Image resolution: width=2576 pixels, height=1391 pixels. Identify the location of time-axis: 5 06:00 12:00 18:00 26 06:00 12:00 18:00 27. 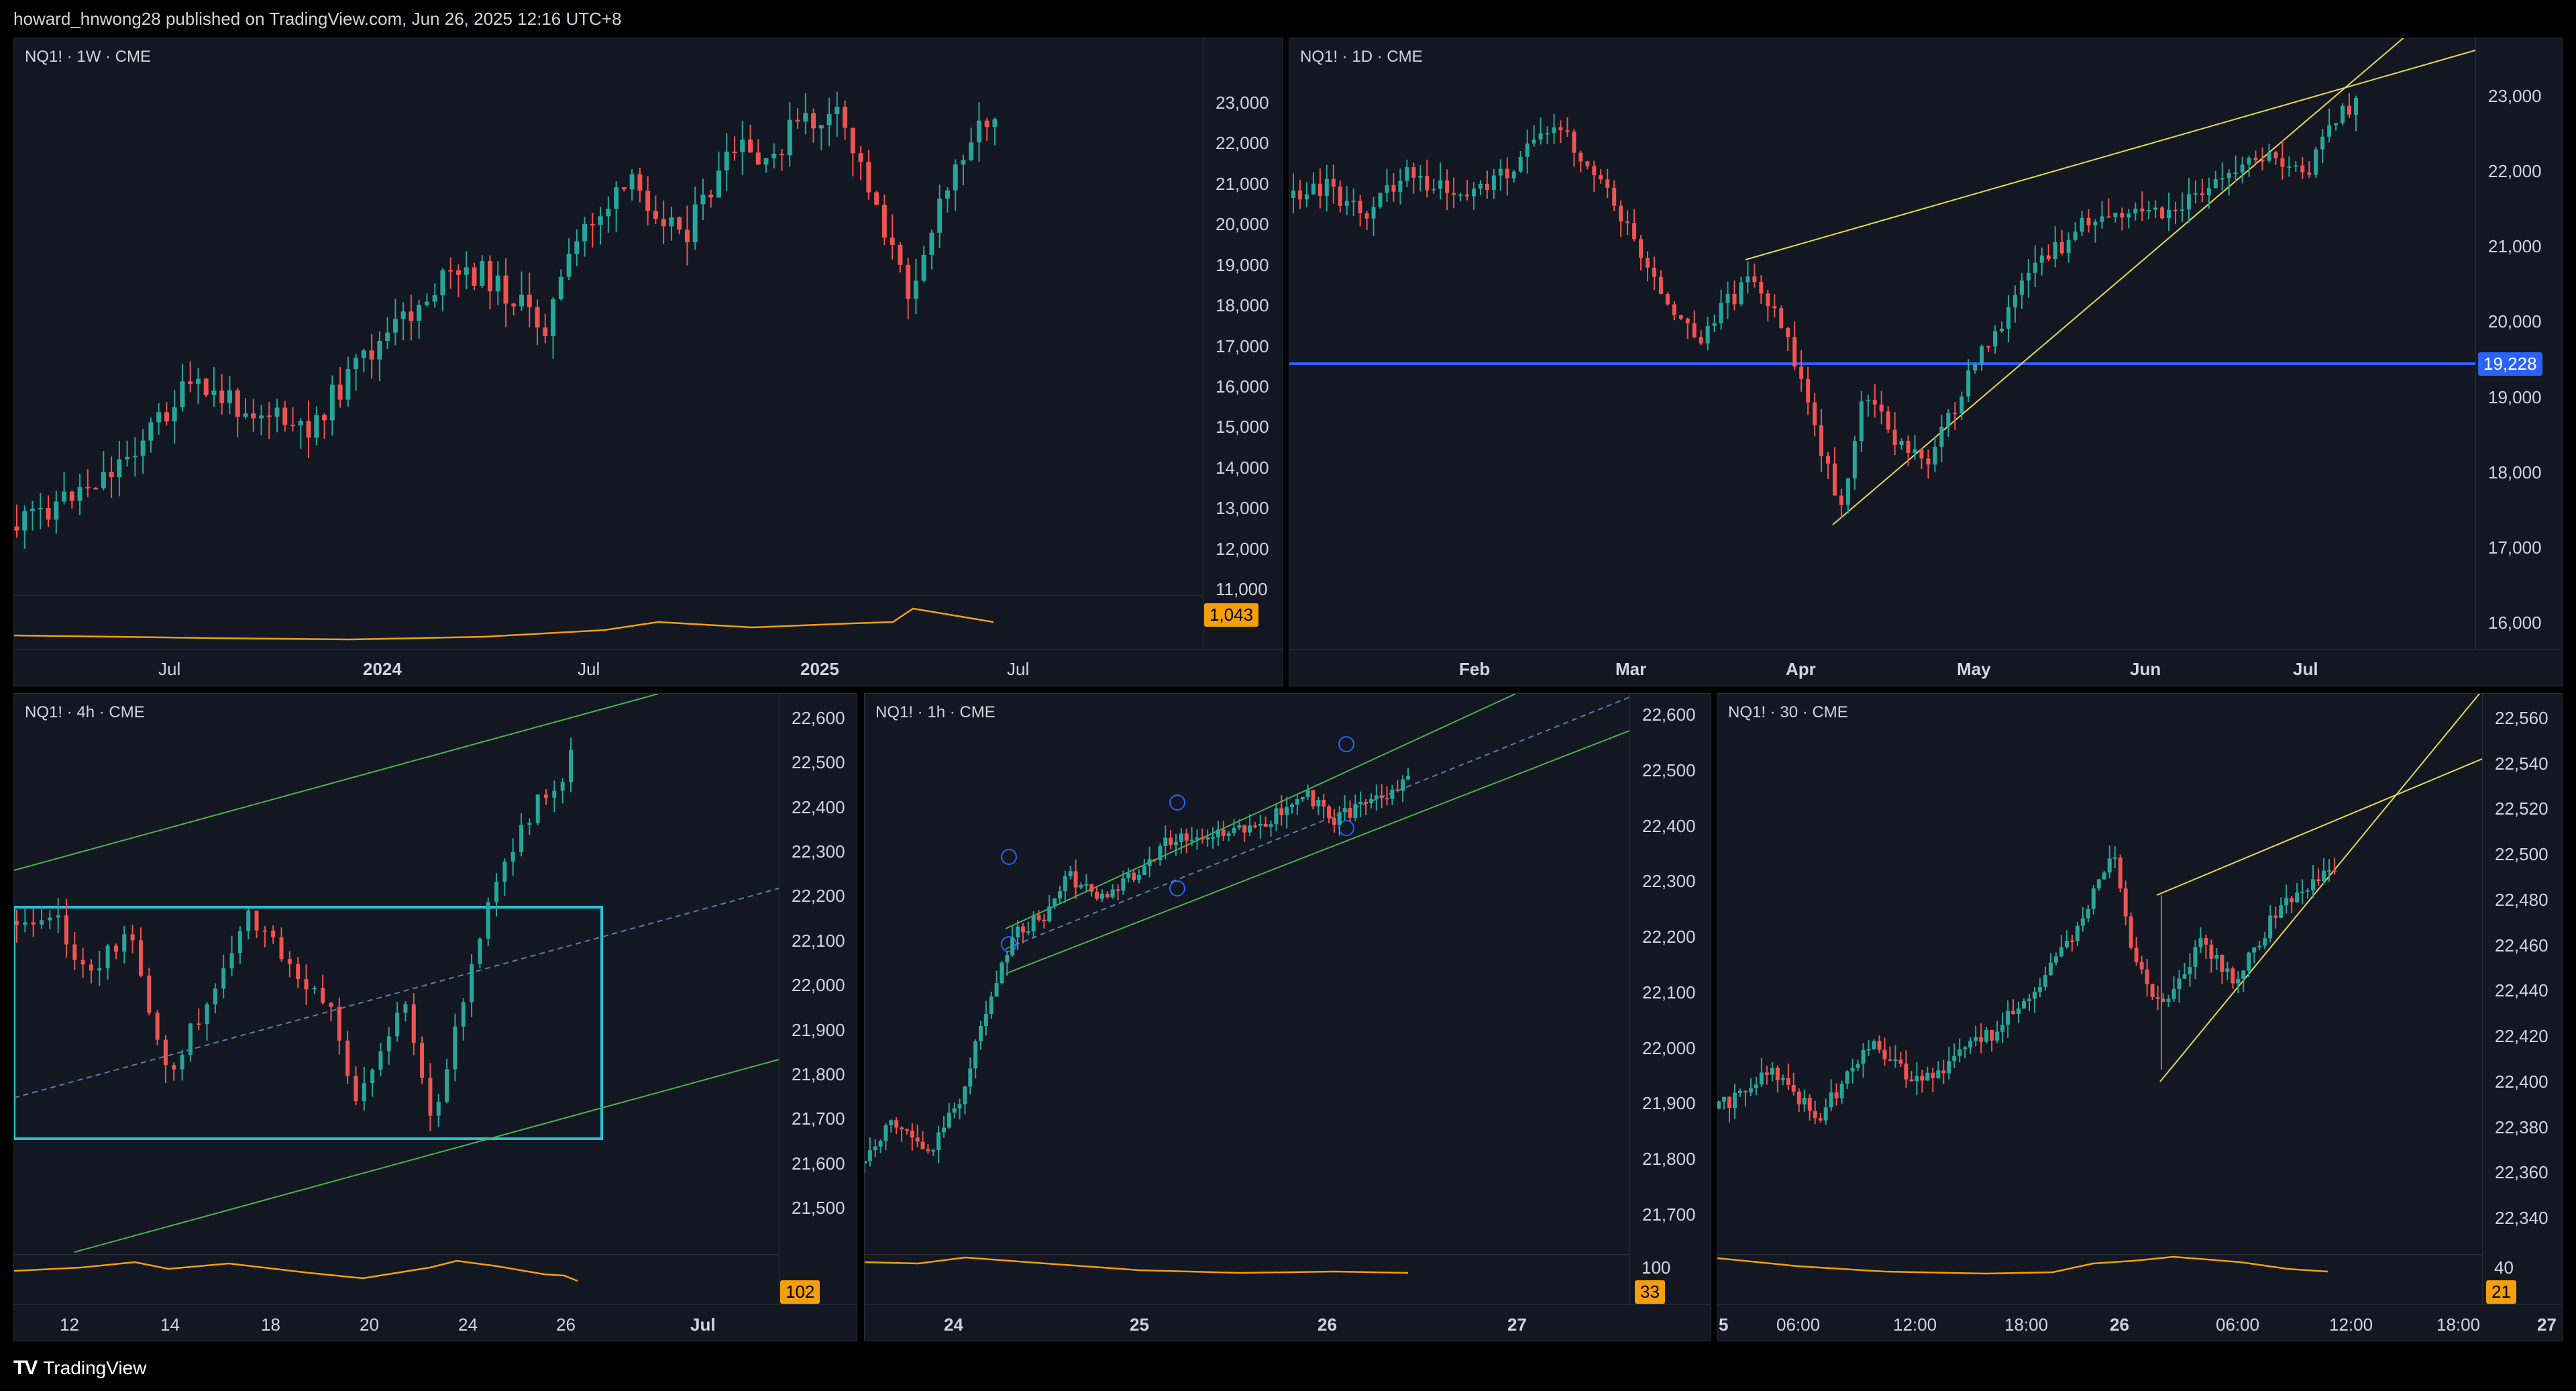
(2139, 1322).